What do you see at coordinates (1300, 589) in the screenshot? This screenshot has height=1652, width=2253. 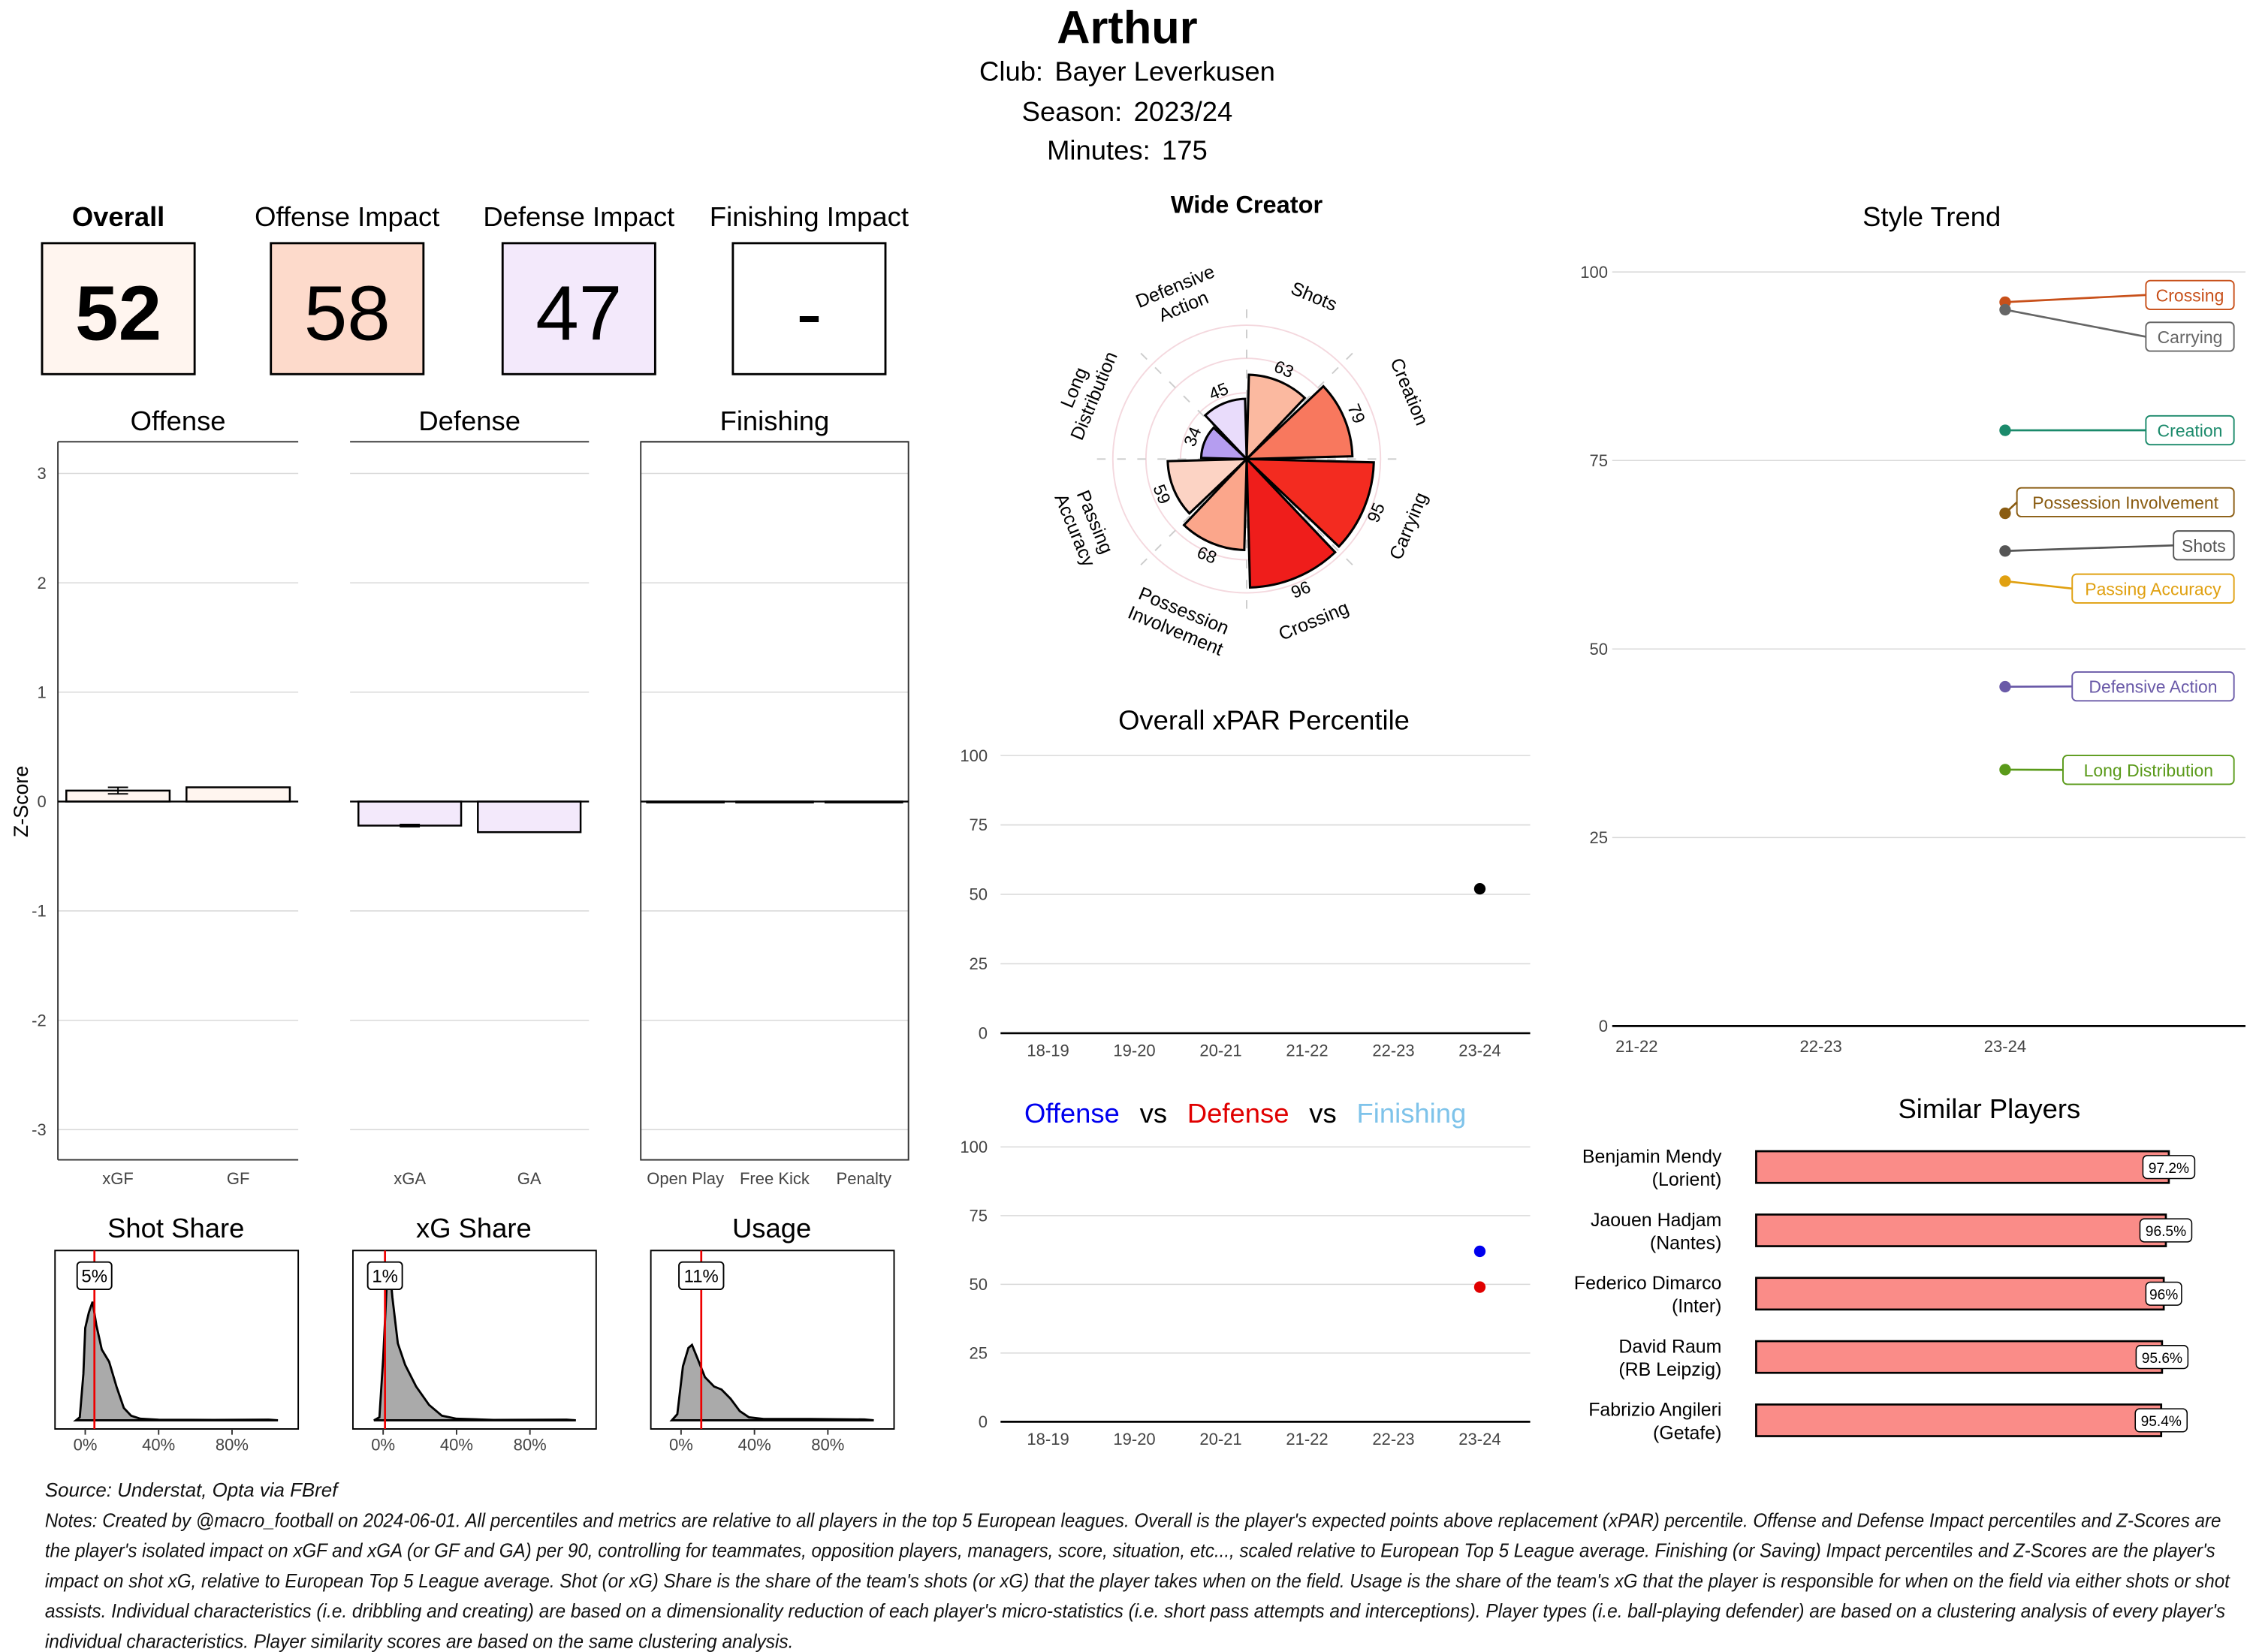 I see `radar-value-label: 96` at bounding box center [1300, 589].